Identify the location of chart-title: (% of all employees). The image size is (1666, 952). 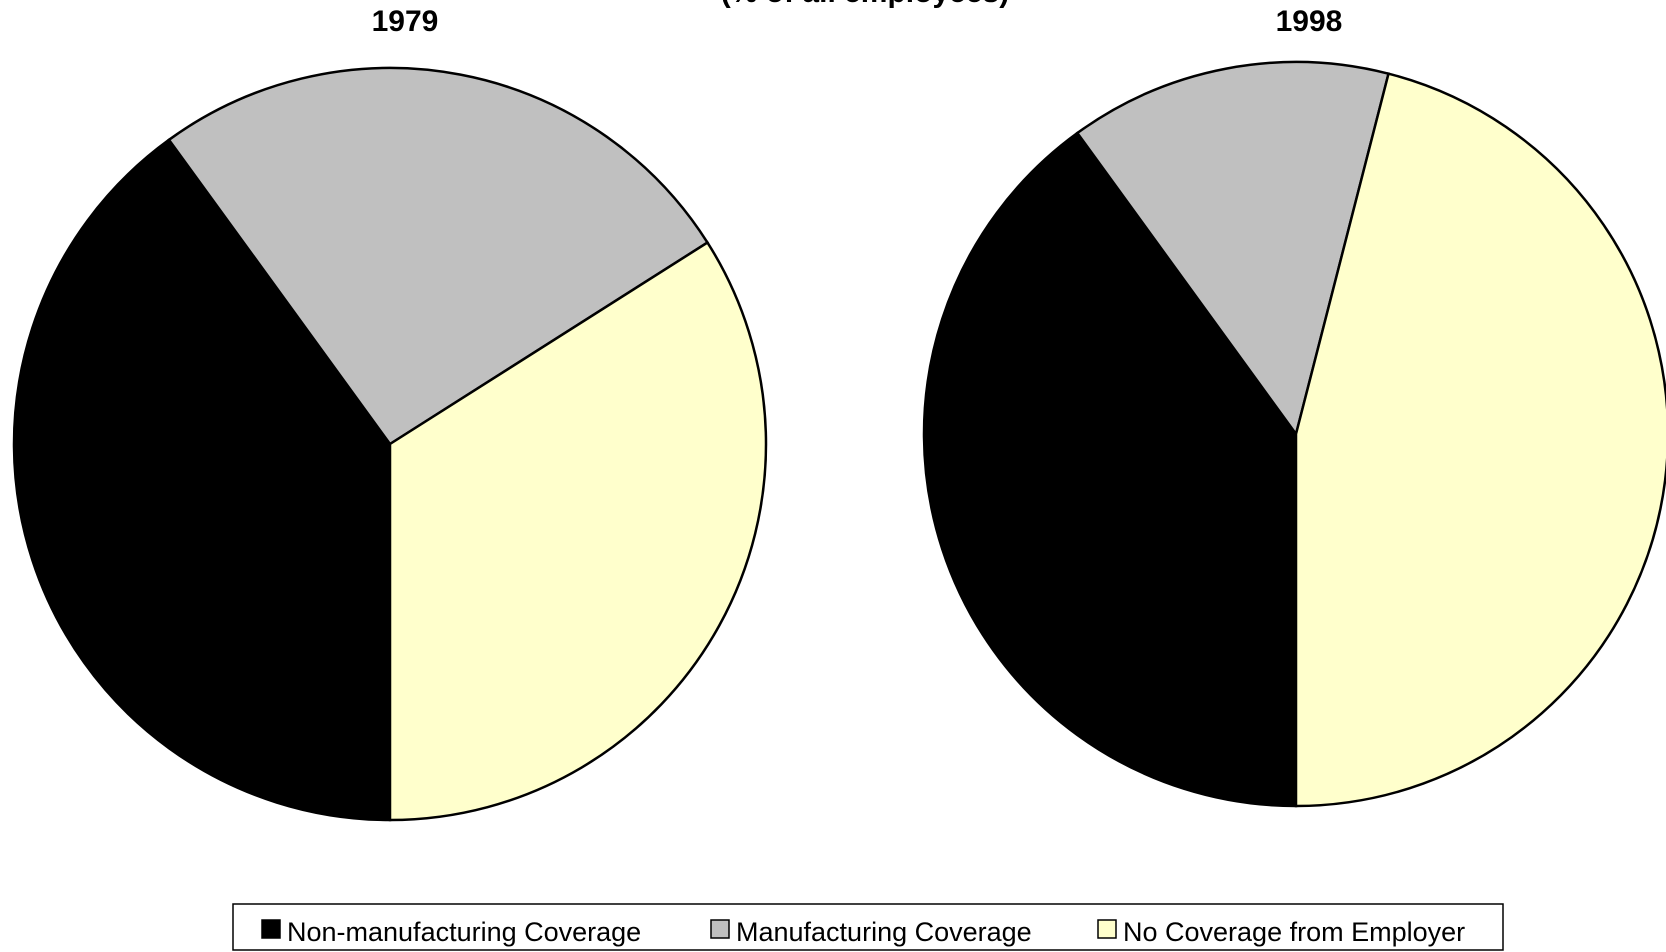
(865, 4).